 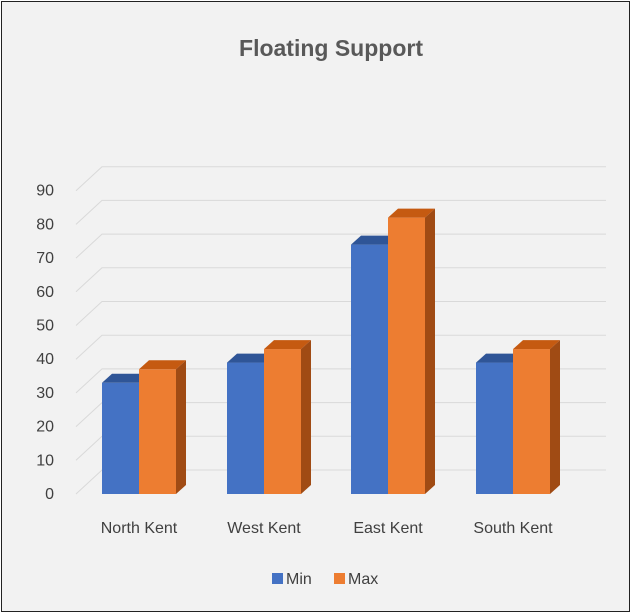 I want to click on legend-label-max: Max, so click(x=363, y=579).